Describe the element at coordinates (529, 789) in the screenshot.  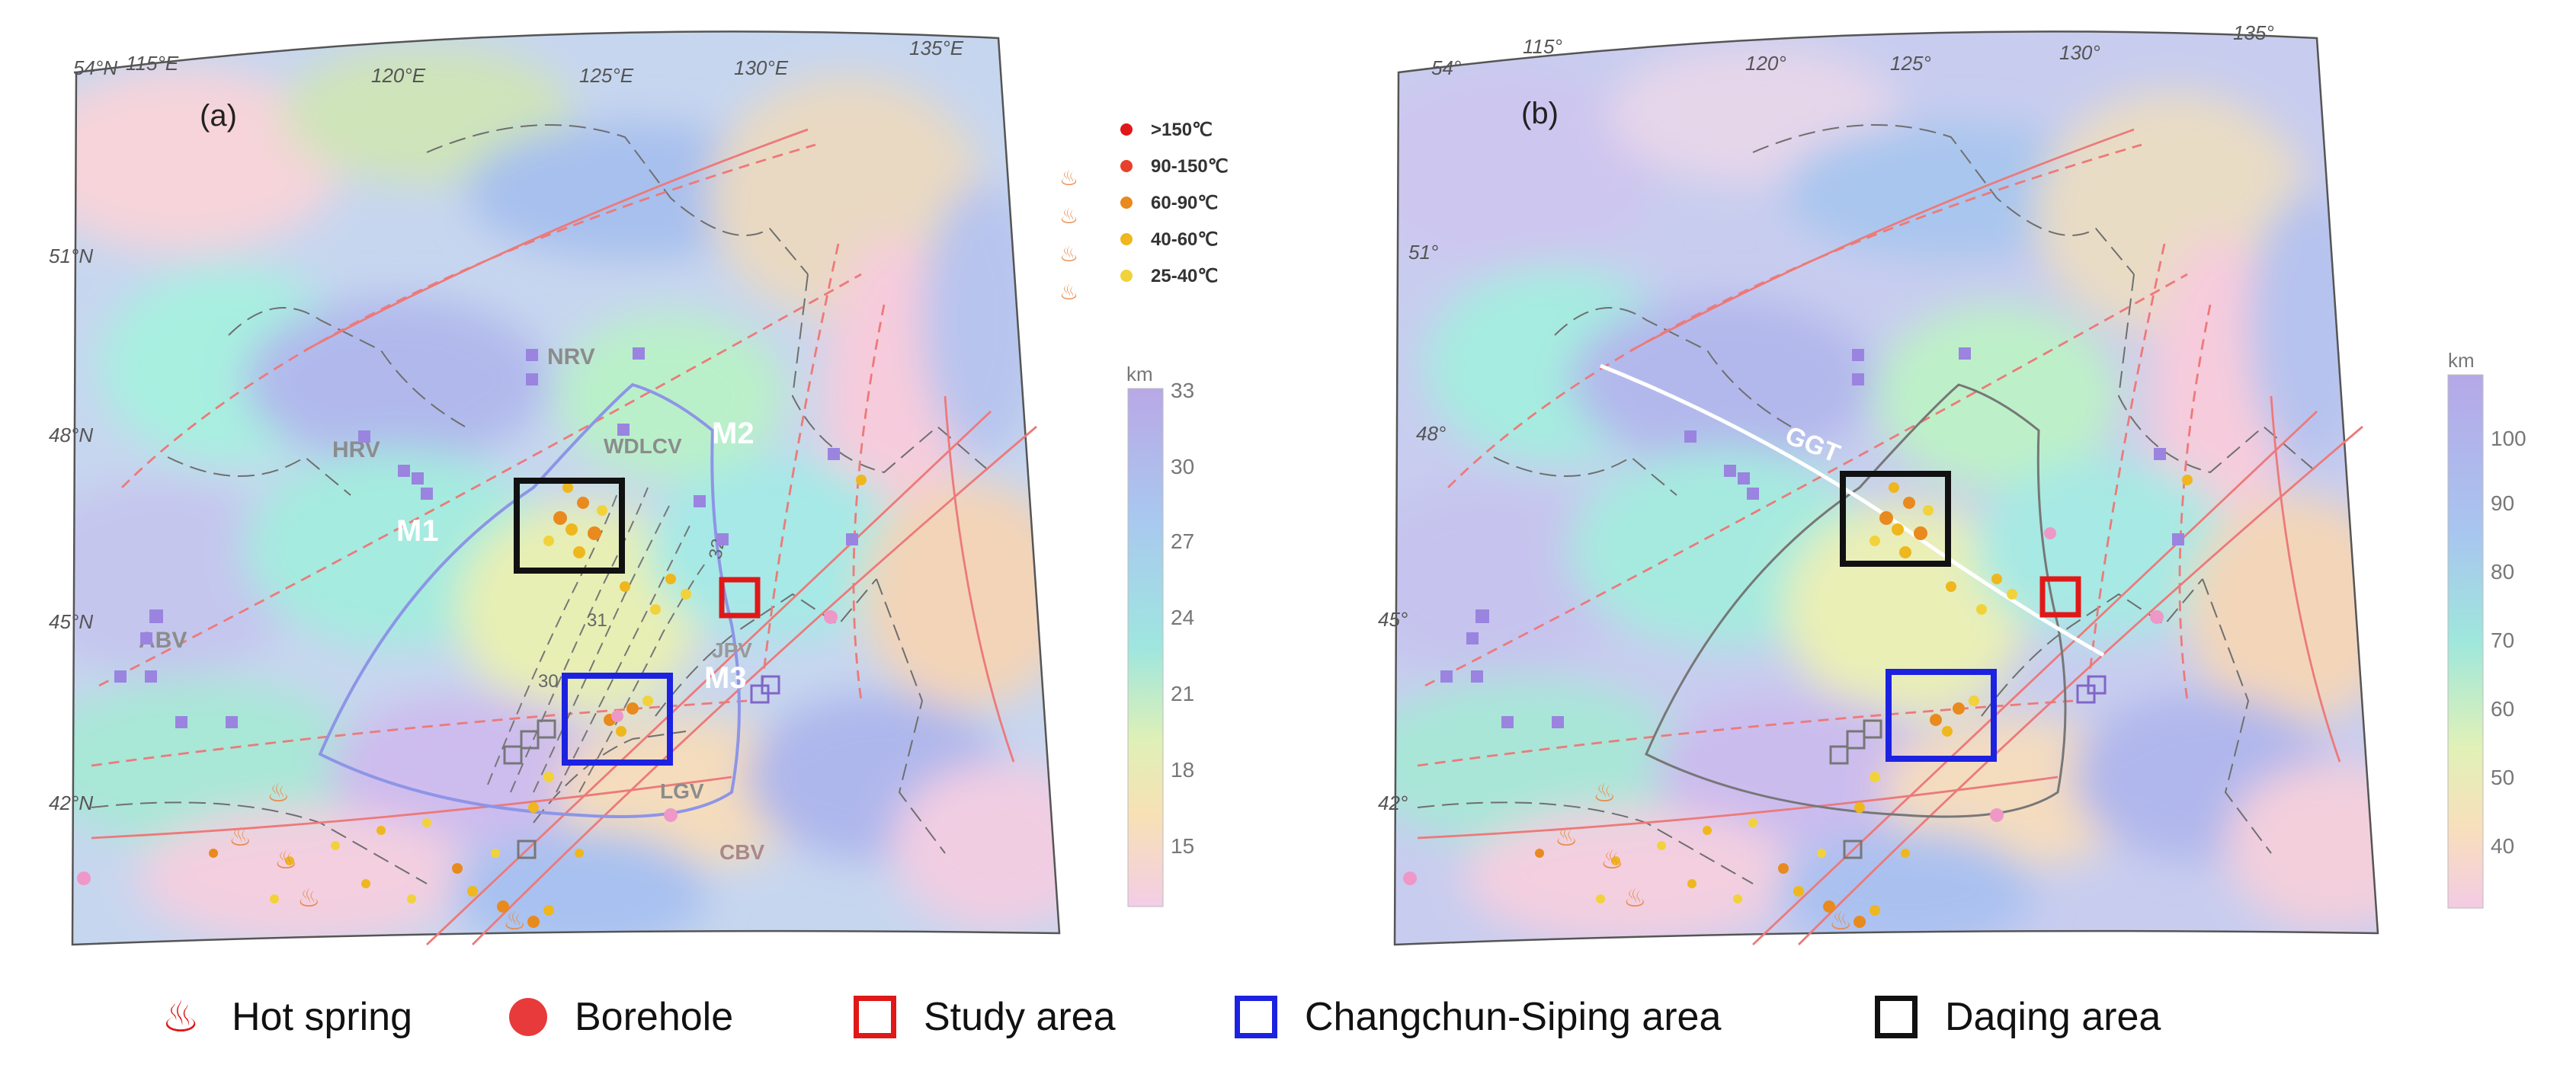
I see `panel-a-volcano-outlines` at that location.